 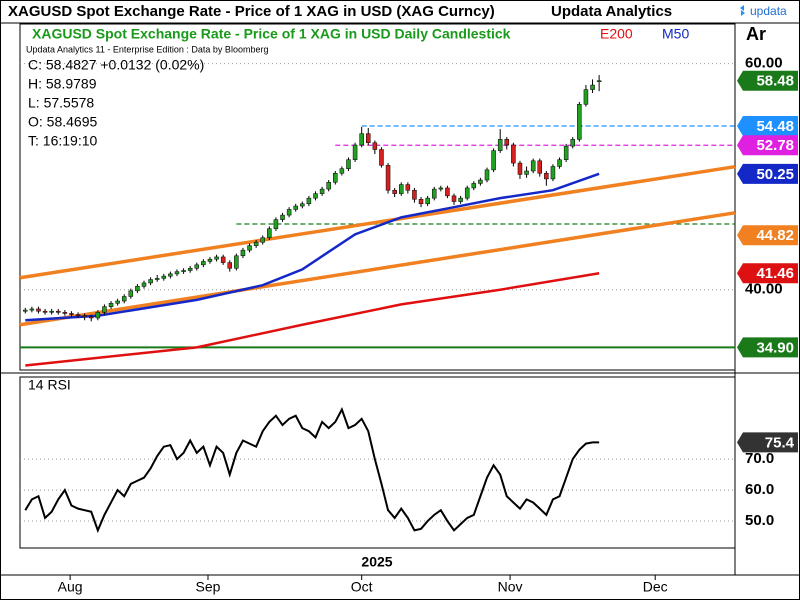 What do you see at coordinates (775, 174) in the screenshot?
I see `price-tag-label: 50.25` at bounding box center [775, 174].